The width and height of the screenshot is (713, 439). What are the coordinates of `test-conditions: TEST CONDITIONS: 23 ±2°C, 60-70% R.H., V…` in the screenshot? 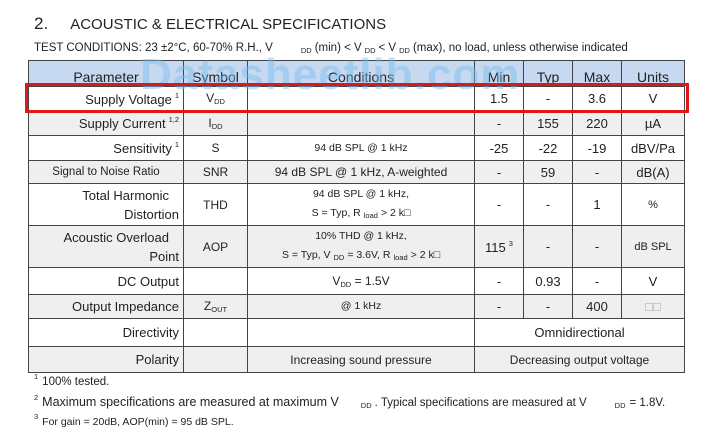 It's located at (331, 48).